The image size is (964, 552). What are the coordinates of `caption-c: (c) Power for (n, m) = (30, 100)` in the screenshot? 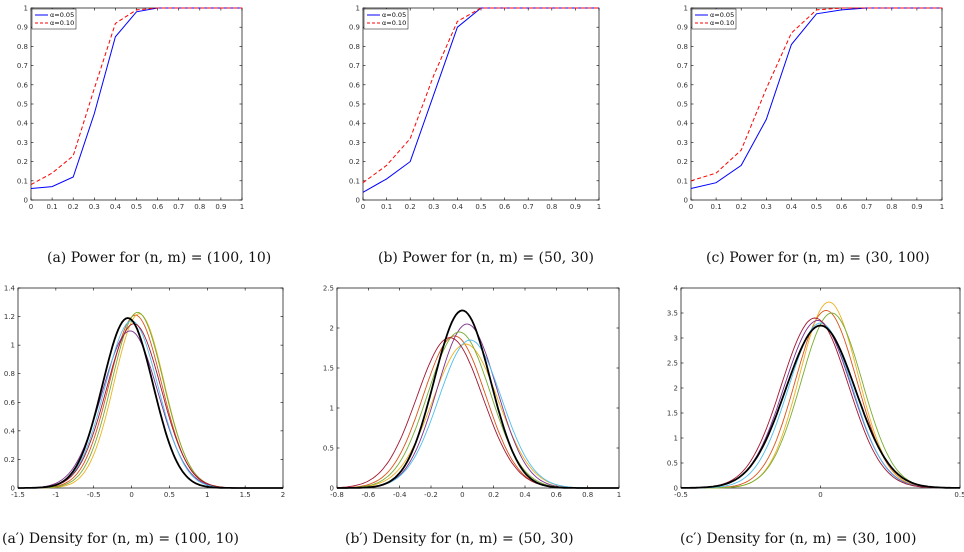 It's located at (818, 258).